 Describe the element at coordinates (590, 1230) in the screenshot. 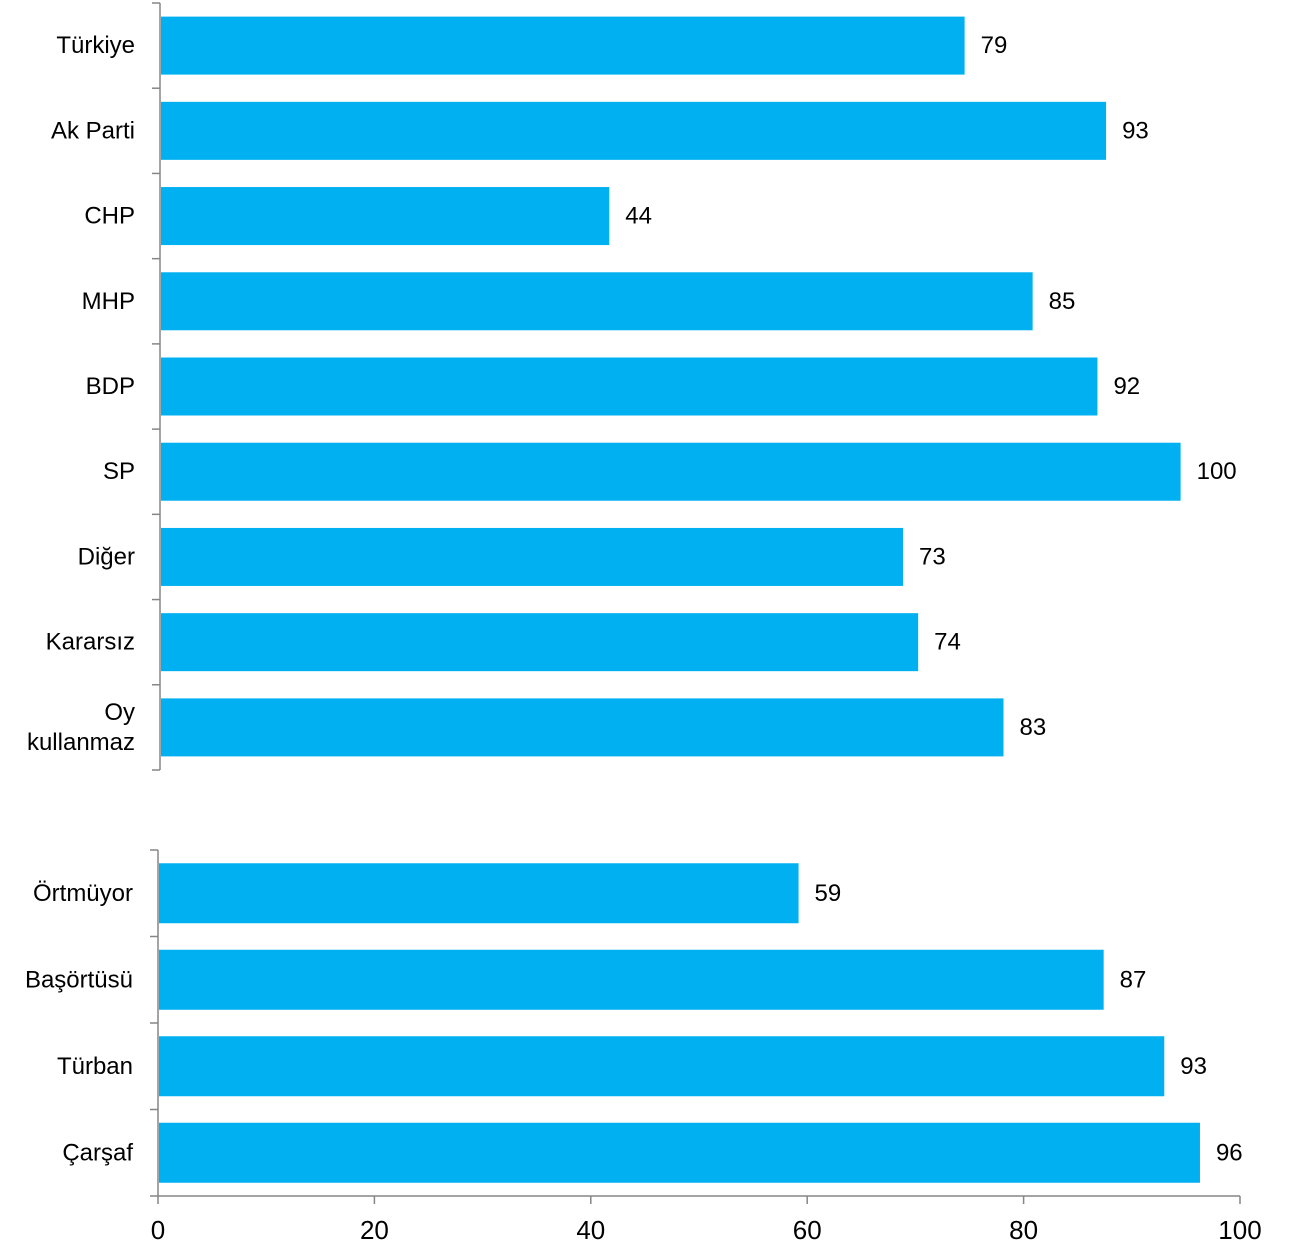

I see `x-tick-label: 40` at that location.